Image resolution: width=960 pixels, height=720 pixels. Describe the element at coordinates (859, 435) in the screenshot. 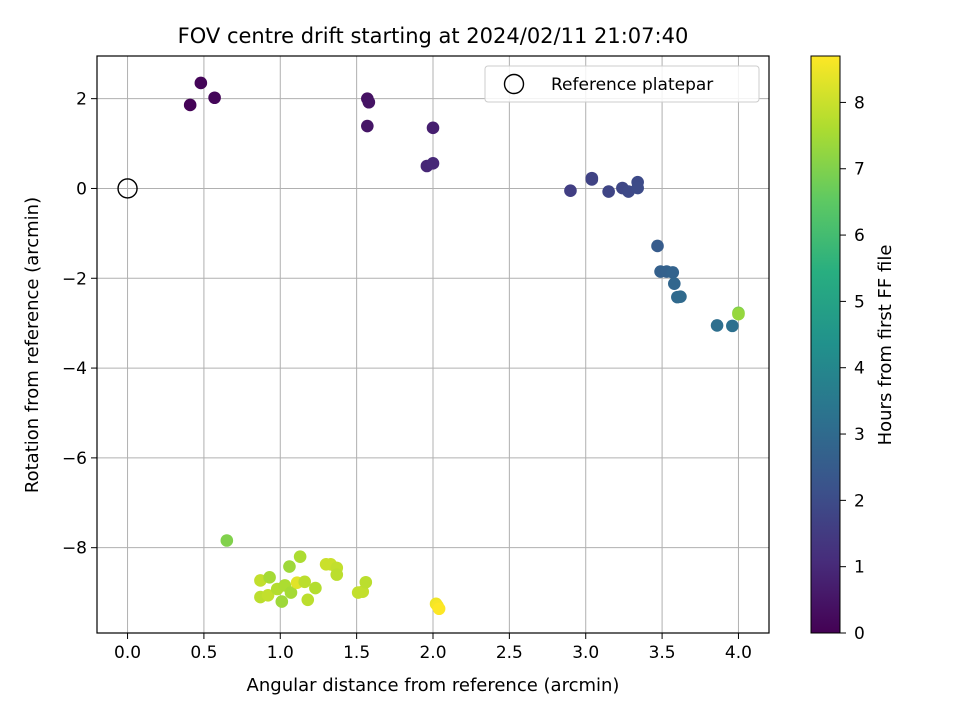

I see `colorbar-tick-label: 3` at that location.